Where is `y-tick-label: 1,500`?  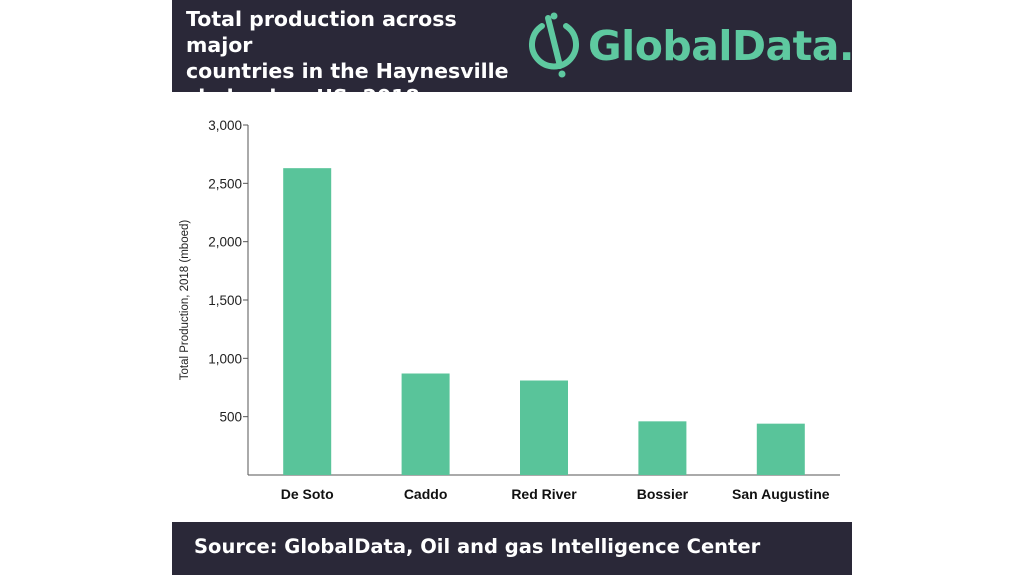
y-tick-label: 1,500 is located at coordinates (225, 300).